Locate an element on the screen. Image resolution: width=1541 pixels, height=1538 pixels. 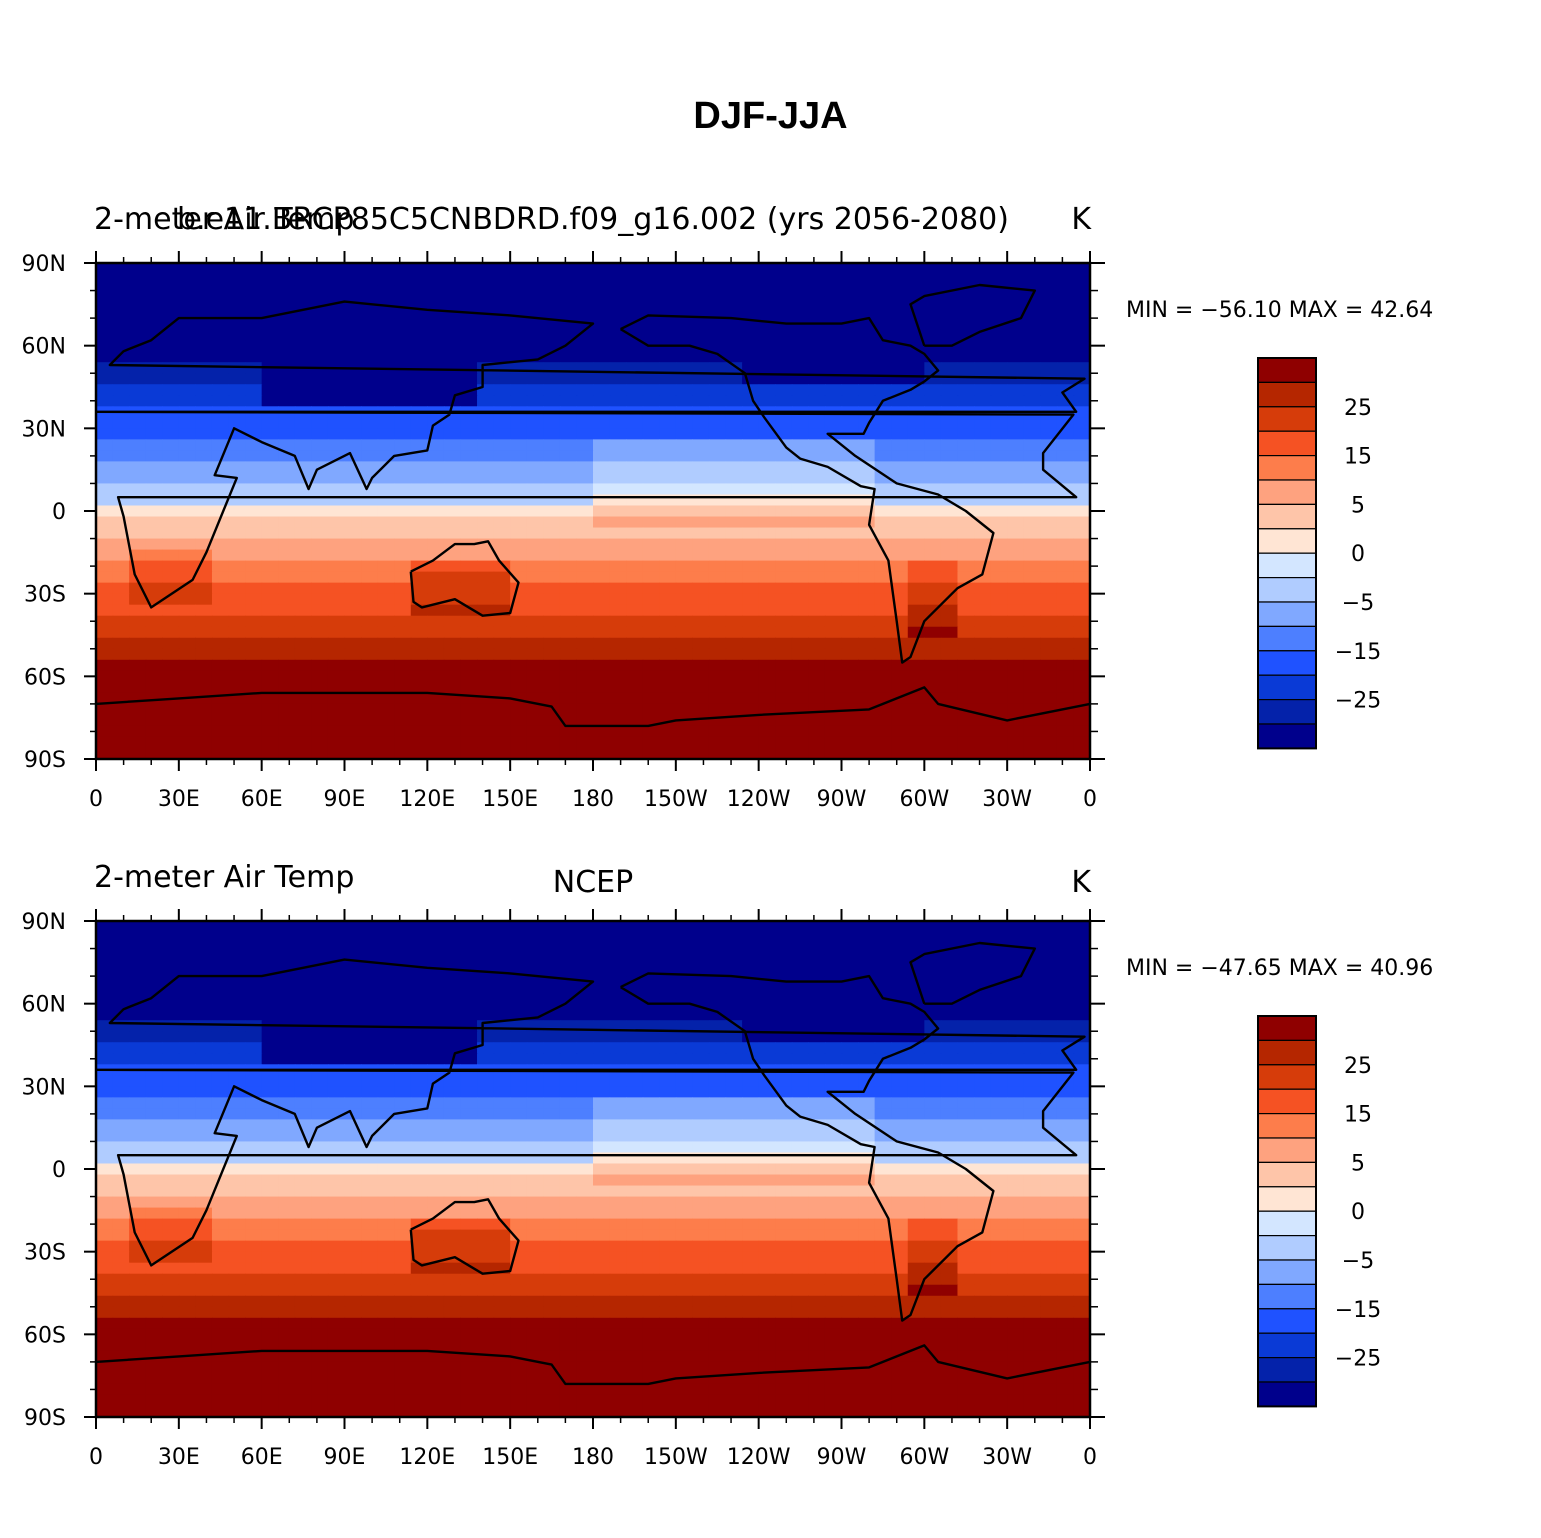
lon-tick-label: 0 is located at coordinates (96, 799).